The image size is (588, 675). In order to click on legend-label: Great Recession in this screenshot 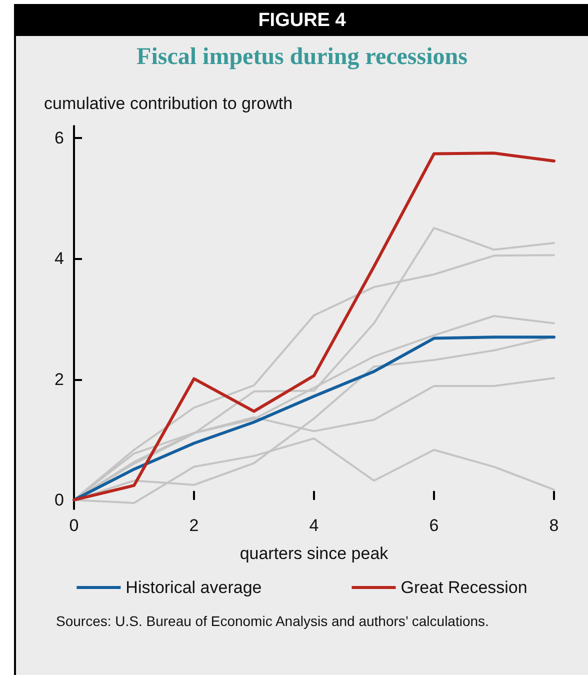, I will do `click(464, 587)`.